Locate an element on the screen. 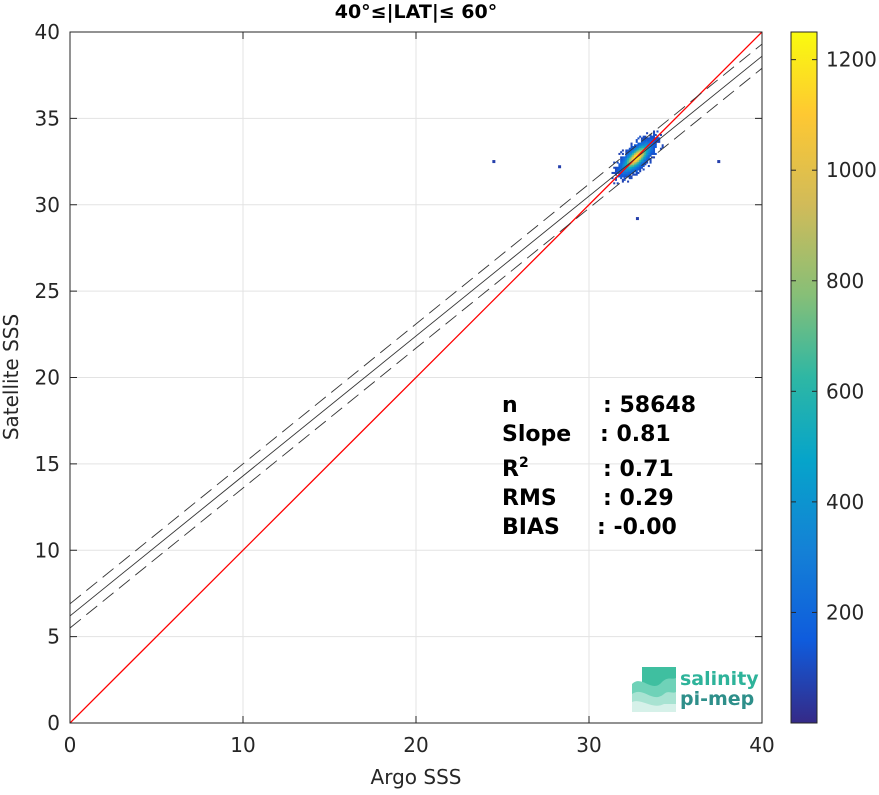 The width and height of the screenshot is (879, 795). y-tick-label: 5 is located at coordinates (53, 637).